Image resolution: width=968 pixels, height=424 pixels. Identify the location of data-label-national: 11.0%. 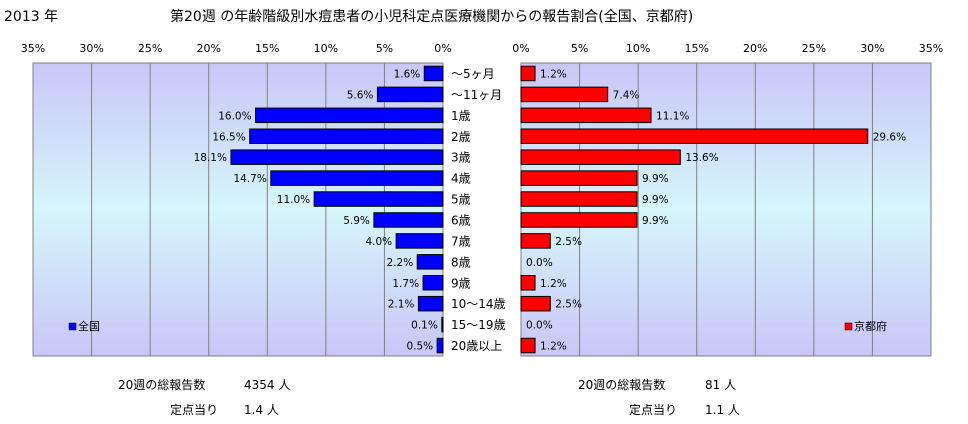
(293, 200).